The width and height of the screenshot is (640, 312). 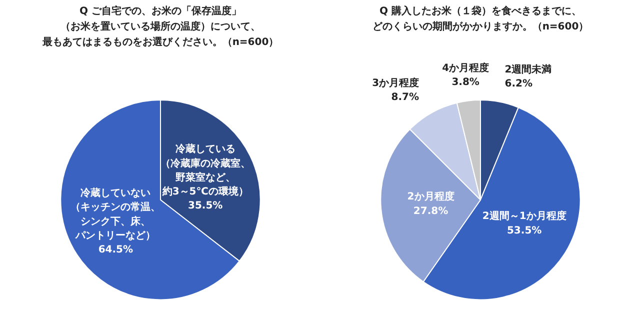 I want to click on slice-label: 4か月程度, so click(x=466, y=68).